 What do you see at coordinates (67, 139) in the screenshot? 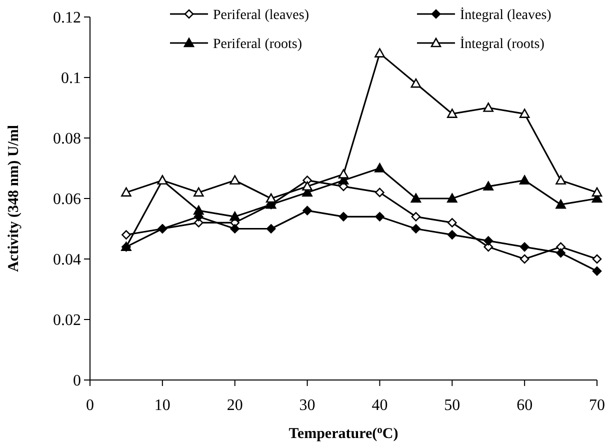
I see `y-tick-label: 0.08` at bounding box center [67, 139].